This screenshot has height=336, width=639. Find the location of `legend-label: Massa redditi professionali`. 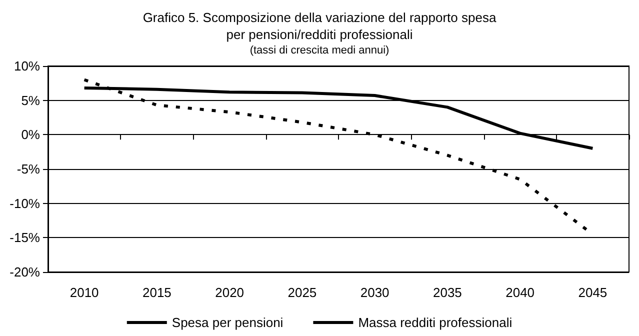

legend-label: Massa redditi professionali is located at coordinates (435, 322).